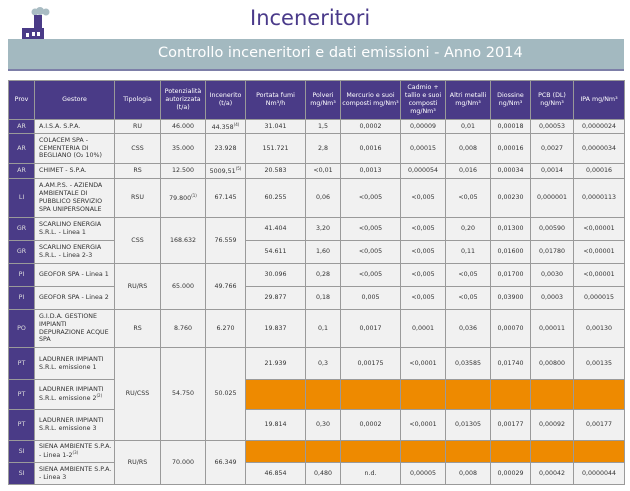  Describe the element at coordinates (468, 148) in the screenshot. I see `value-cell: 0,008` at that location.